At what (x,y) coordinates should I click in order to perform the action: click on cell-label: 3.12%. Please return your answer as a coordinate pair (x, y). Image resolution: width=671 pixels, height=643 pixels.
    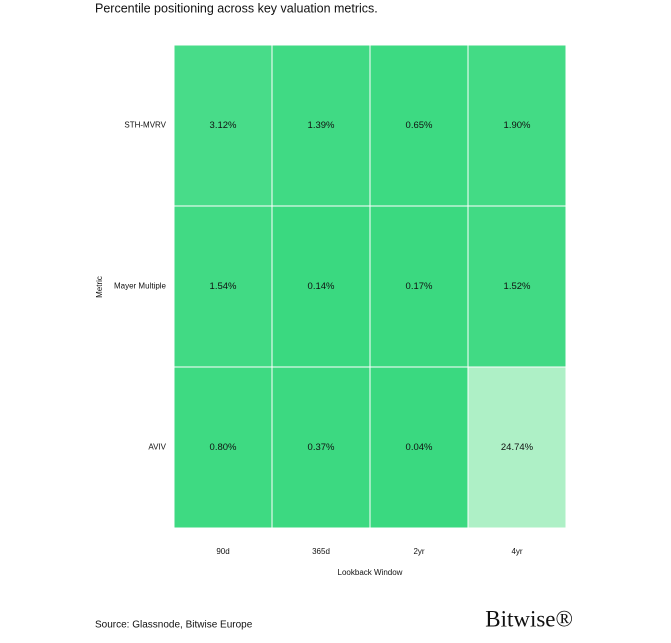
    Looking at the image, I should click on (223, 125).